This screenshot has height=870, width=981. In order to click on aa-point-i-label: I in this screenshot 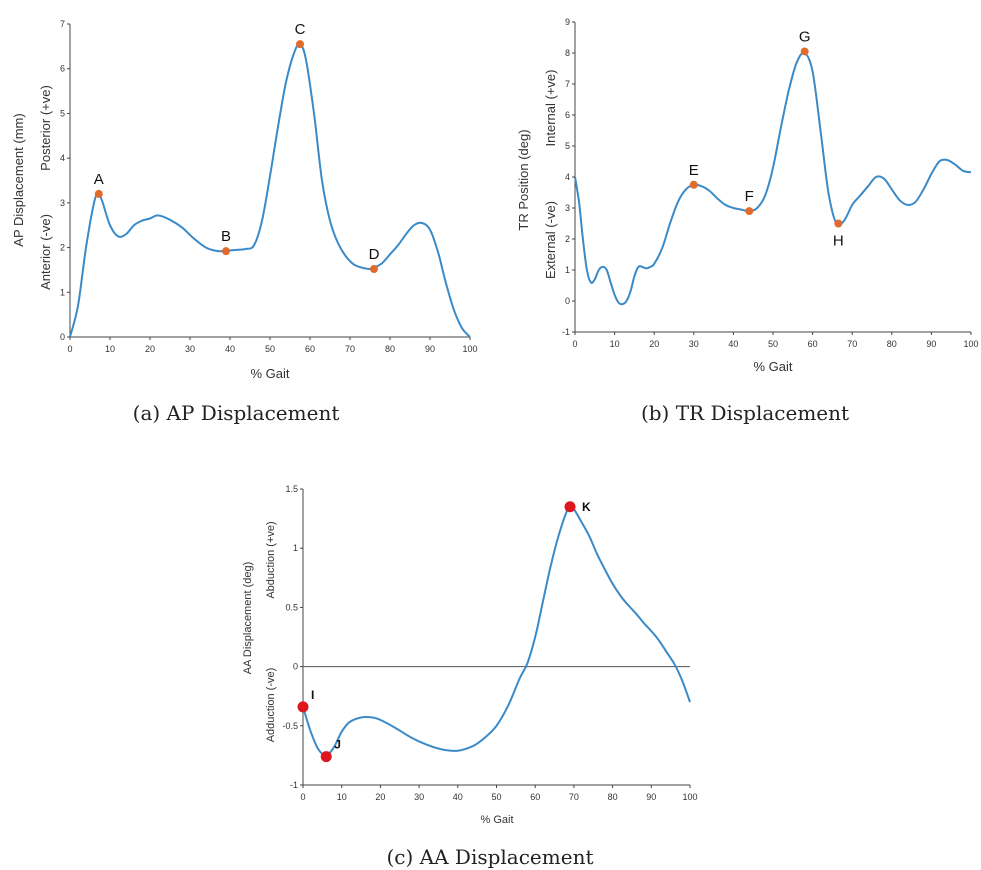, I will do `click(312, 695)`.